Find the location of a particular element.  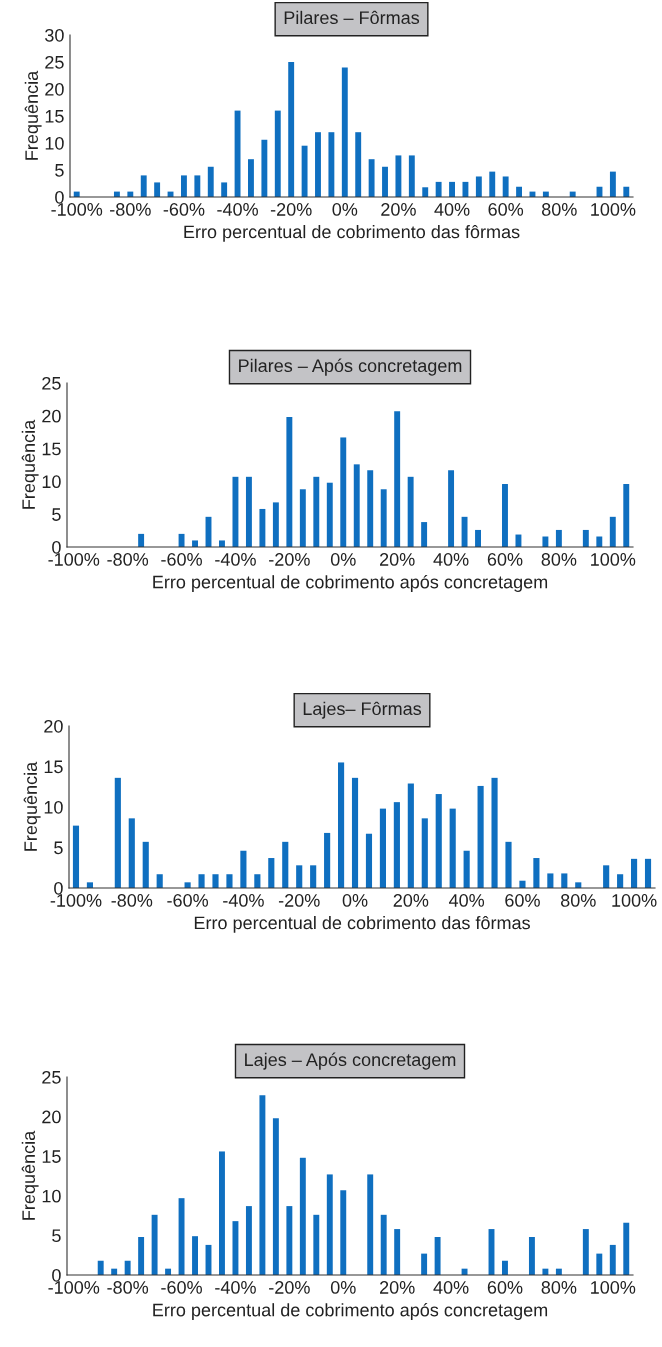

y-tick-label: 30 is located at coordinates (54, 35).